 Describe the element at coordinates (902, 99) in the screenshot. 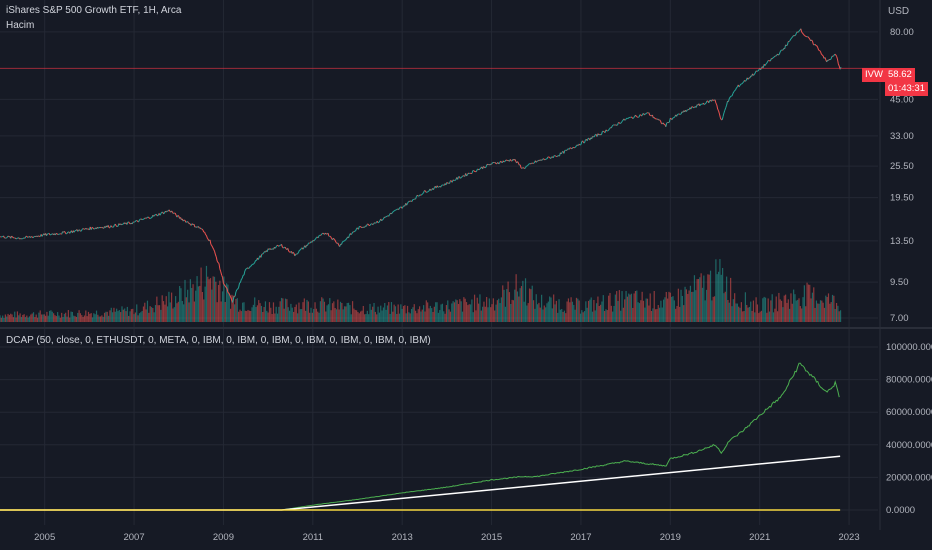

I see `main-y-tick-label: 45.00` at that location.